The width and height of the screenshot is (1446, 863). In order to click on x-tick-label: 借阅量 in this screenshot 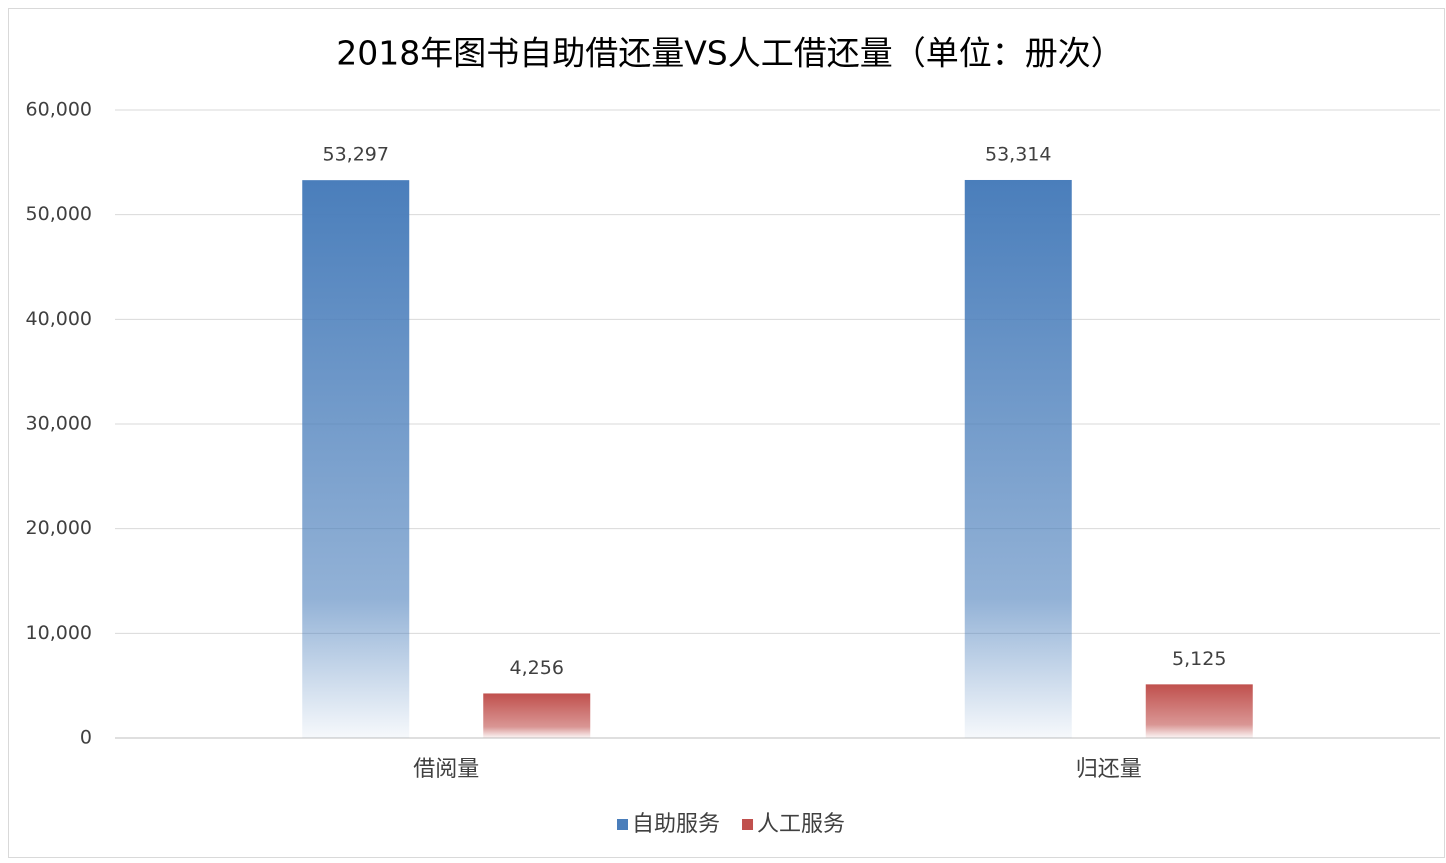, I will do `click(446, 769)`.